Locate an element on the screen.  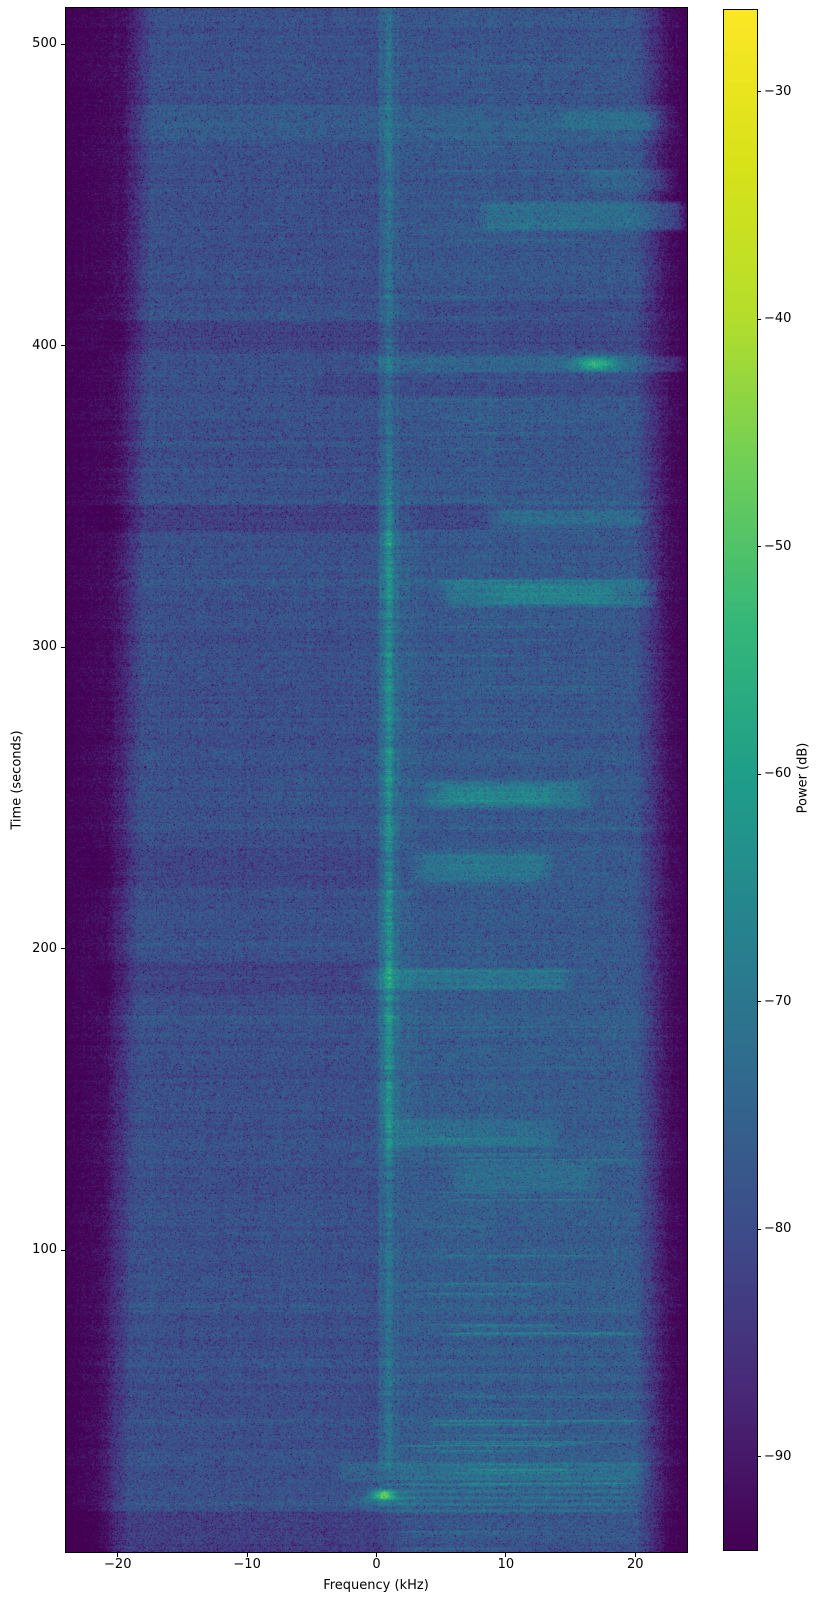
y-axis-label: Time (seconds) is located at coordinates (17, 780).